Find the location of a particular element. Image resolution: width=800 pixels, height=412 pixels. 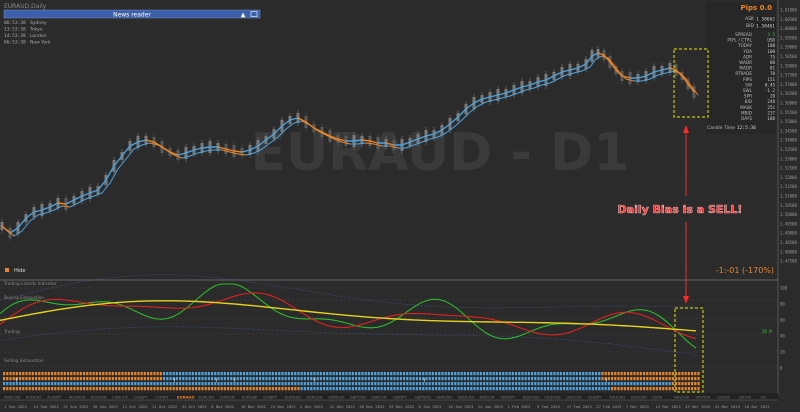

pair-button: AUDCHF is located at coordinates (34, 397).